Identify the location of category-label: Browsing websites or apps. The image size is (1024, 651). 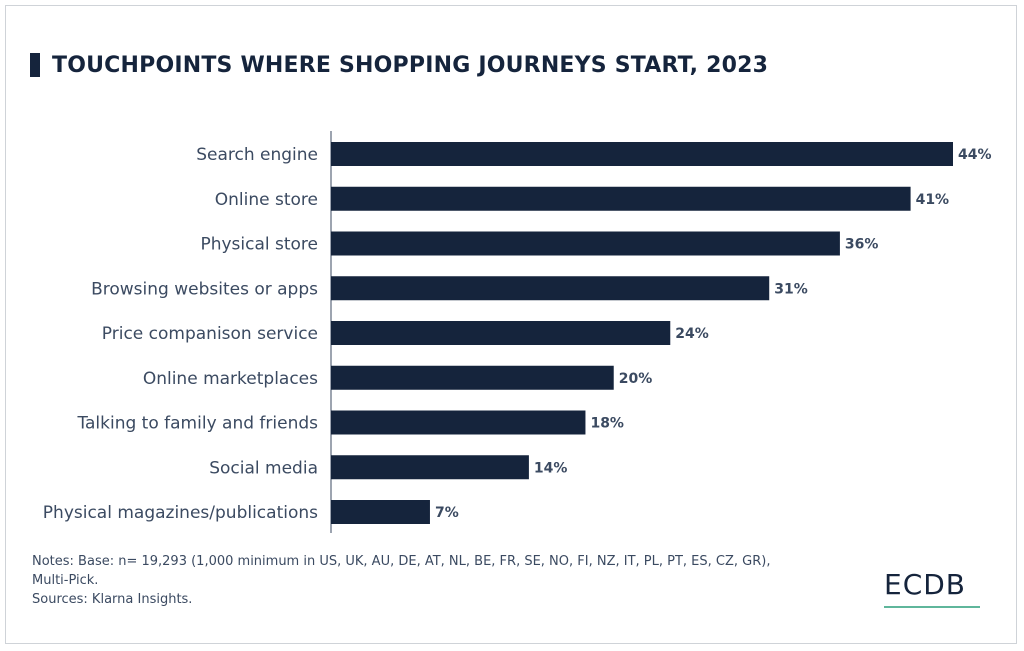
(204, 289).